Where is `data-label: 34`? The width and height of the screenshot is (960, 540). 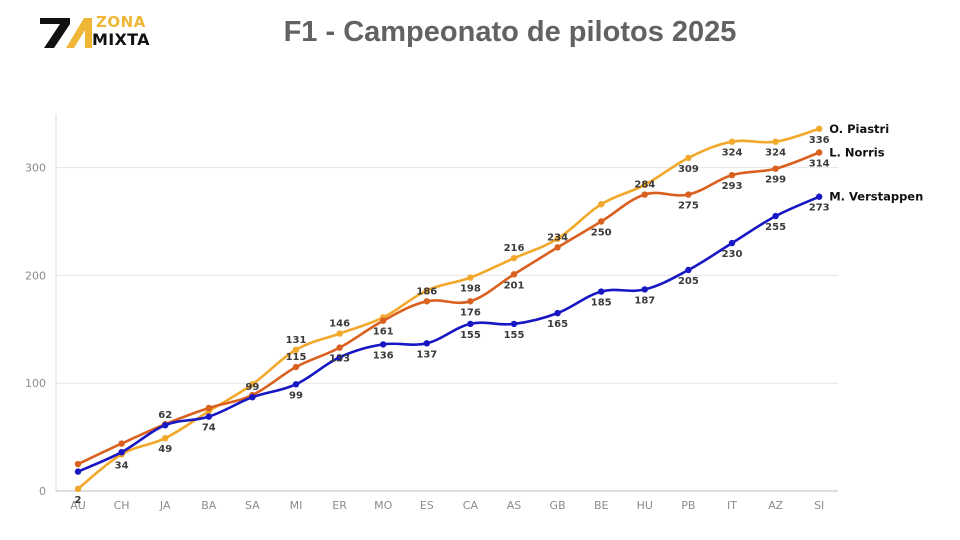
data-label: 34 is located at coordinates (122, 465).